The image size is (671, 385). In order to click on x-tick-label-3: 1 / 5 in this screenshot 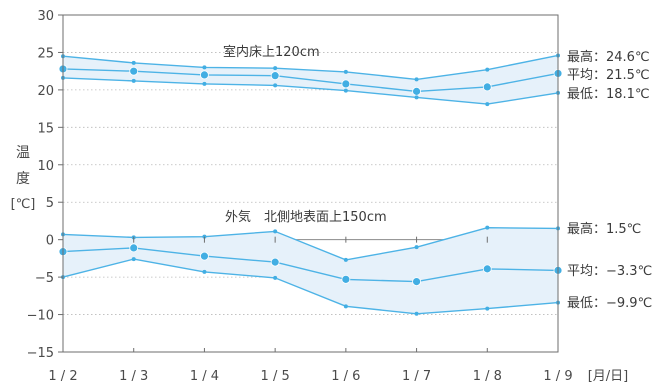, I will do `click(275, 376)`.